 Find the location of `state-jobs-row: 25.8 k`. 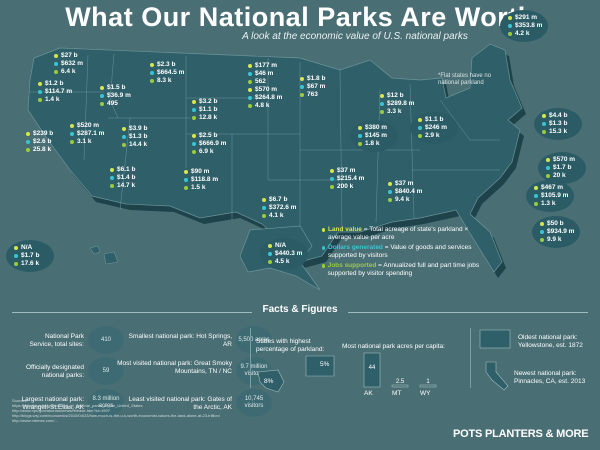

state-jobs-row: 25.8 k is located at coordinates (39, 150).